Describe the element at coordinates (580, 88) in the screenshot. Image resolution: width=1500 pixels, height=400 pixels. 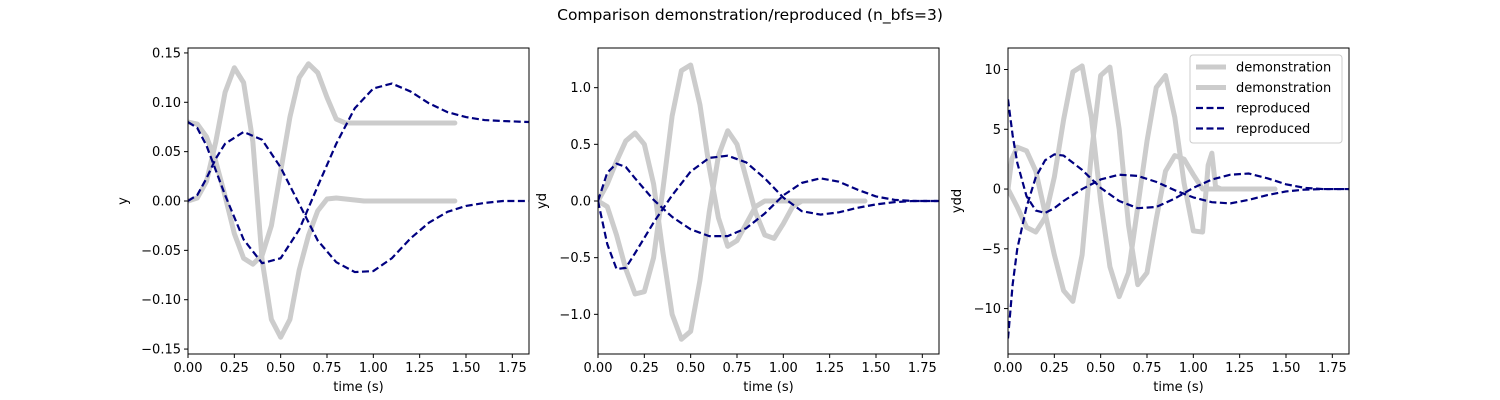
I see `y-tick-label: 1.0` at that location.